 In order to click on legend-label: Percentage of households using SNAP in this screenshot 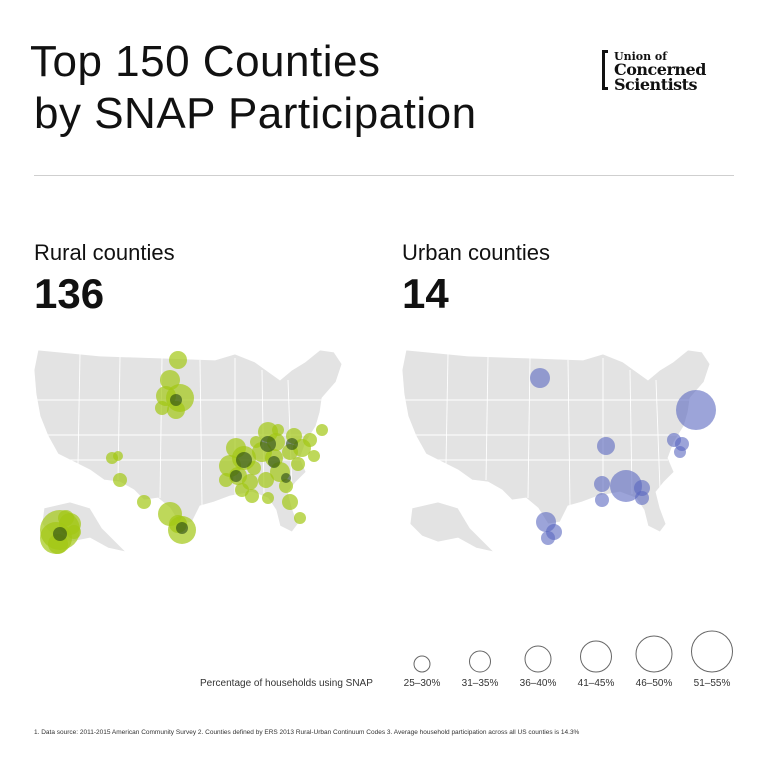, I will do `click(286, 683)`.